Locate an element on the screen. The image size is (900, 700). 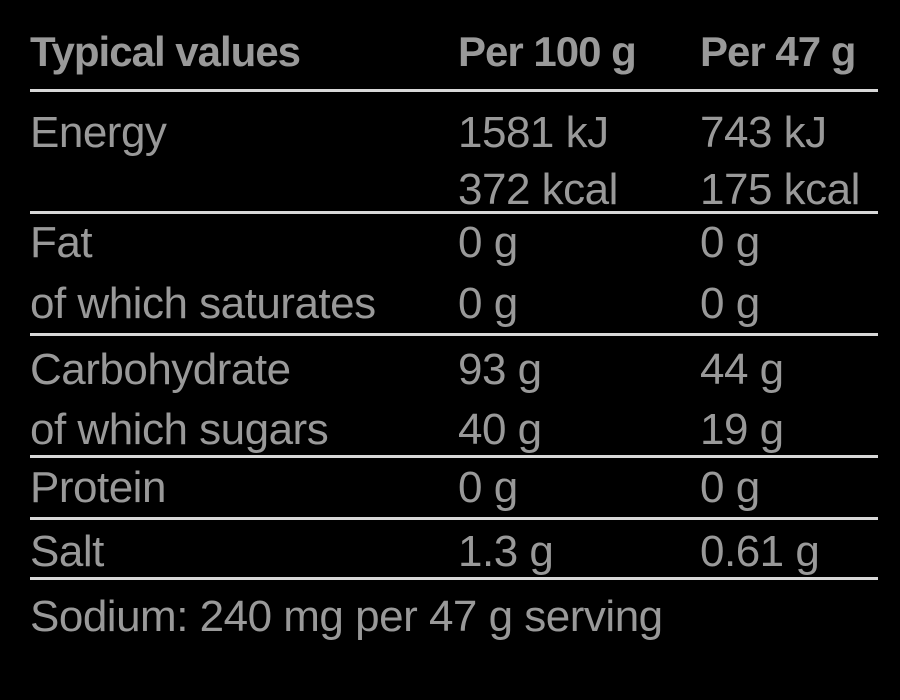
row-label-saturates: of which saturates is located at coordinates (203, 303).